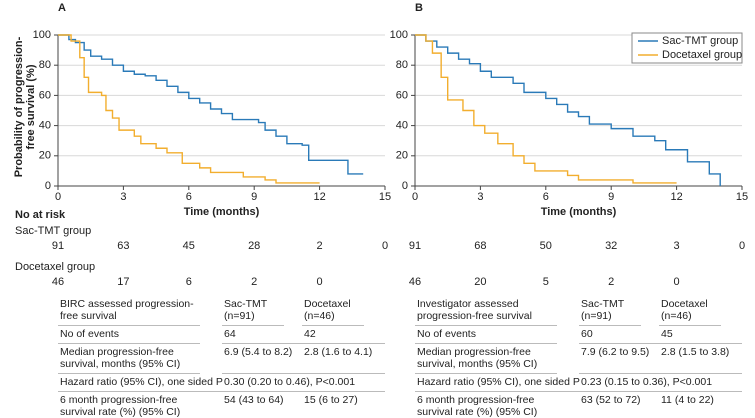  Describe the element at coordinates (343, 335) in the screenshot. I see `table-cell: 42` at that location.